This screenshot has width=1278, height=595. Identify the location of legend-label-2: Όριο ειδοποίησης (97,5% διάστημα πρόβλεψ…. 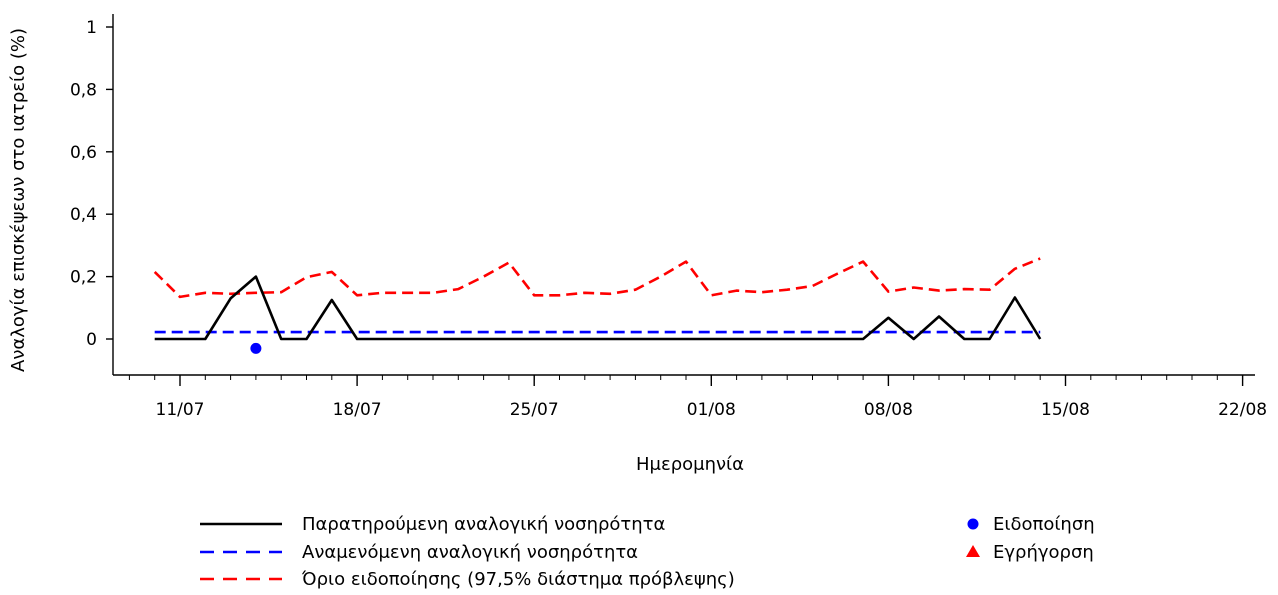
(518, 579).